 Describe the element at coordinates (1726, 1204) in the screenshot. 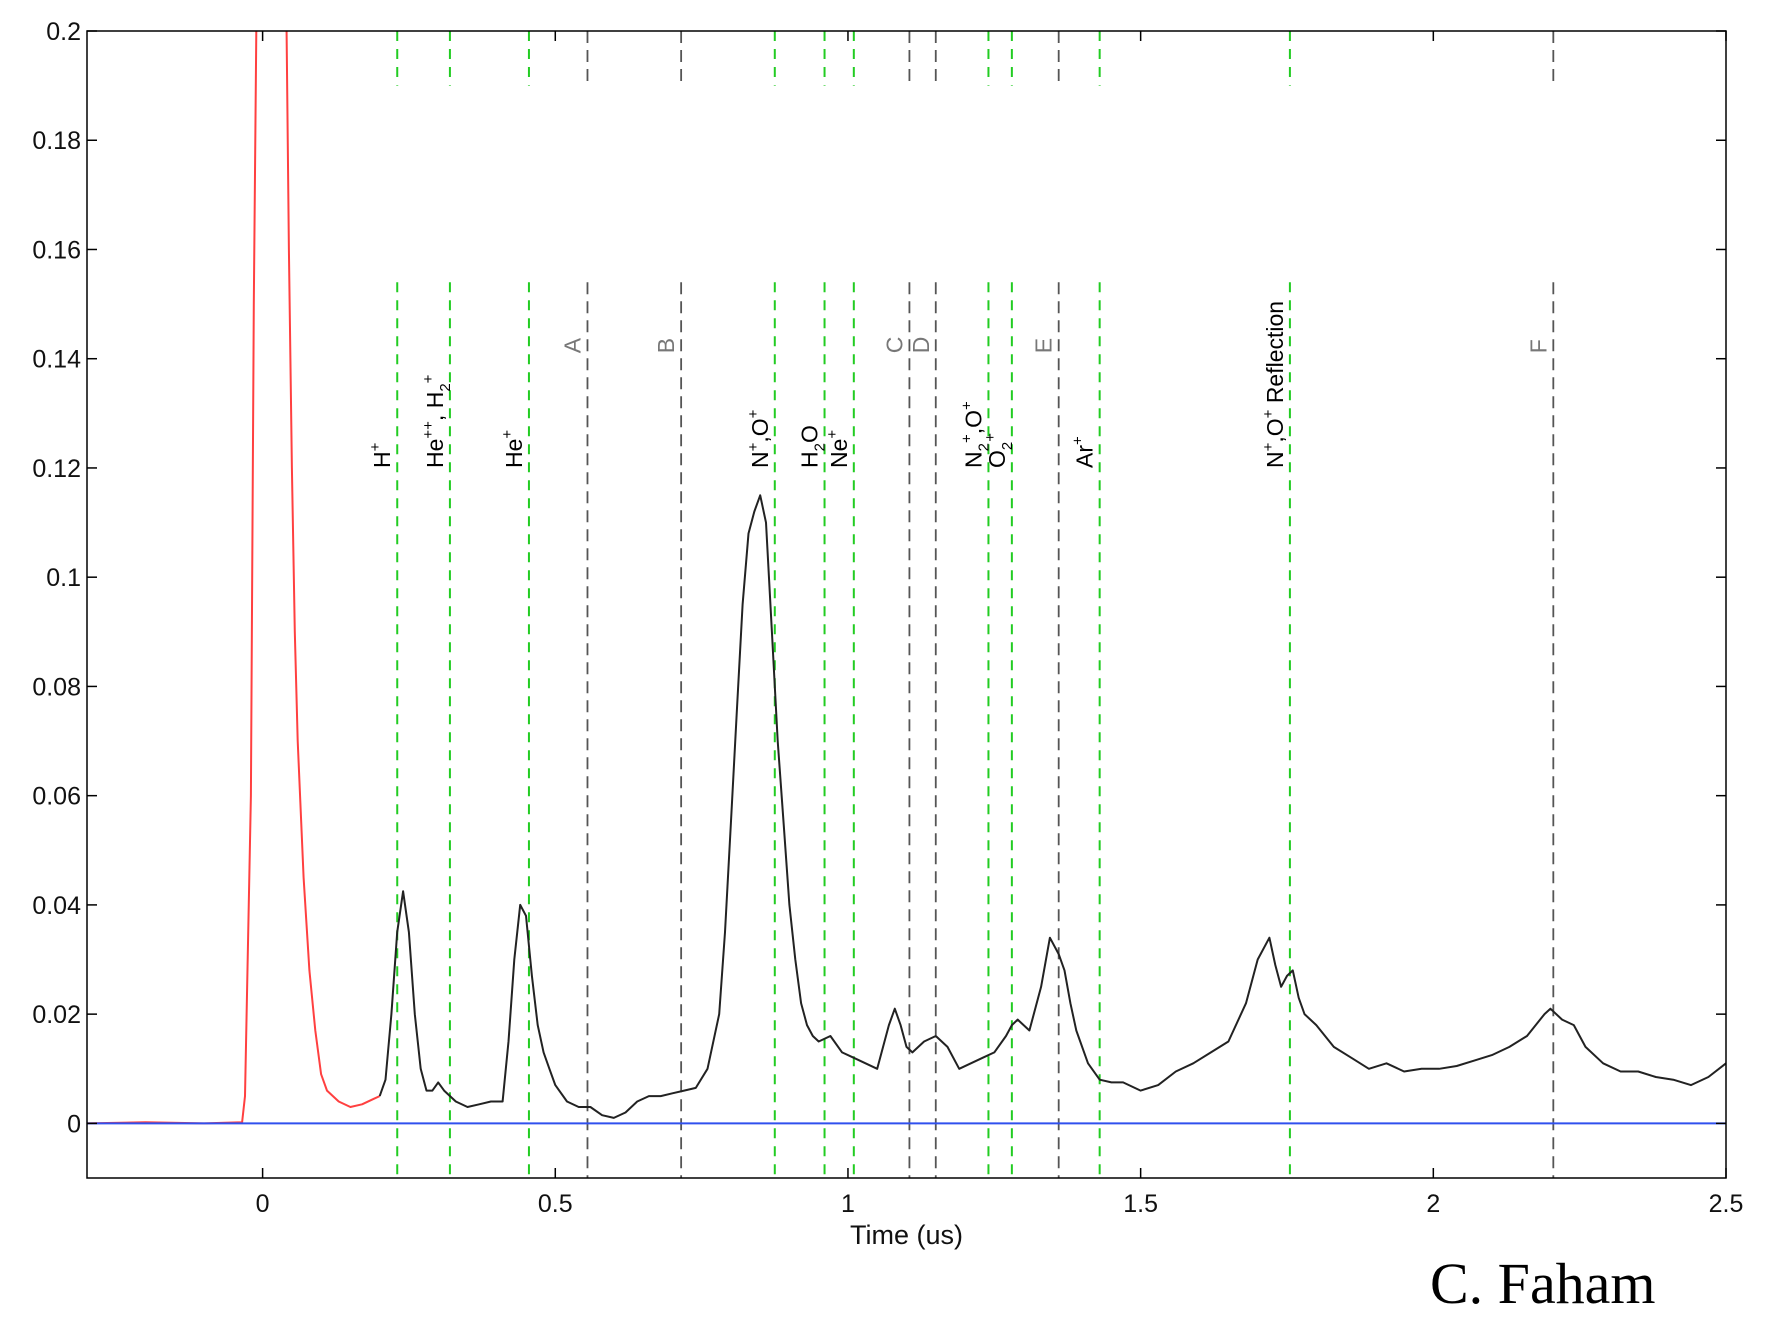

I see `x-tick-label: 2.5` at that location.